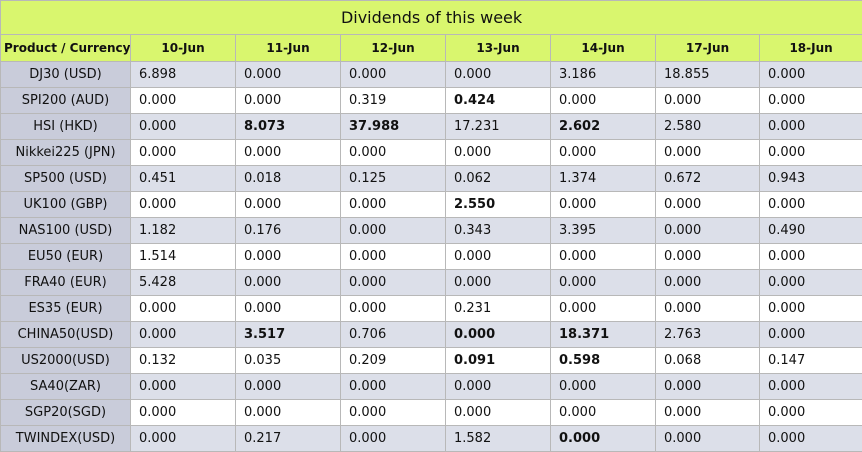 This screenshot has height=452, width=862. I want to click on product-cell: SGP20(SGD), so click(66, 413).